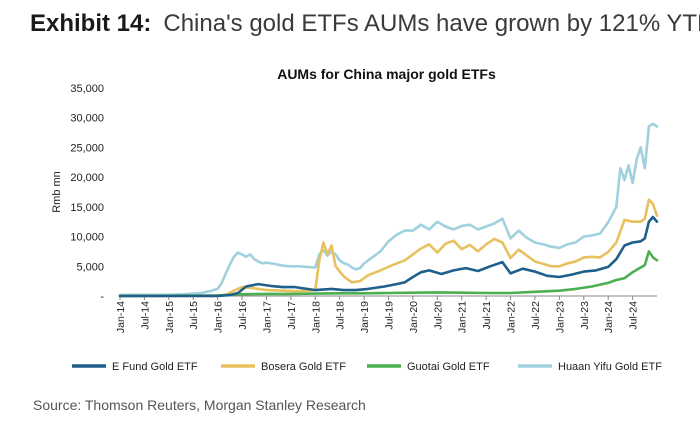 This screenshot has width=700, height=447. Describe the element at coordinates (90, 267) in the screenshot. I see `y-tick-label: 5,000` at that location.